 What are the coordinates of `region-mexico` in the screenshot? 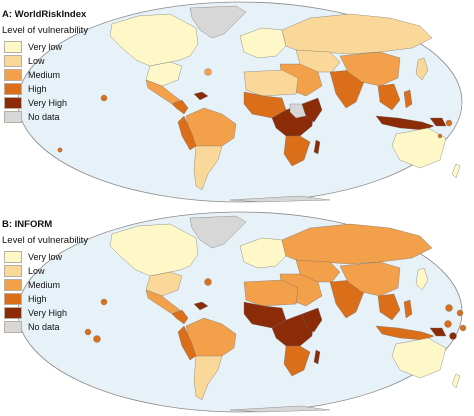 It's located at (163, 92).